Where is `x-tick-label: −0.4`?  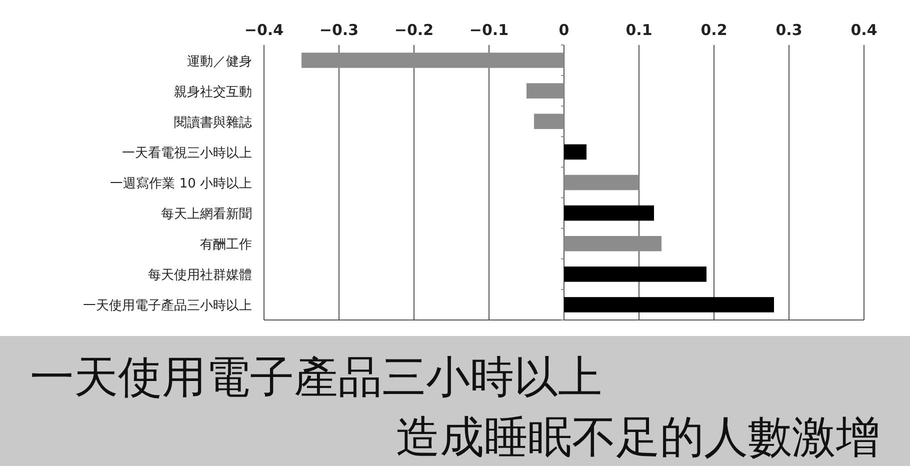
x-tick-label: −0.4 is located at coordinates (264, 30).